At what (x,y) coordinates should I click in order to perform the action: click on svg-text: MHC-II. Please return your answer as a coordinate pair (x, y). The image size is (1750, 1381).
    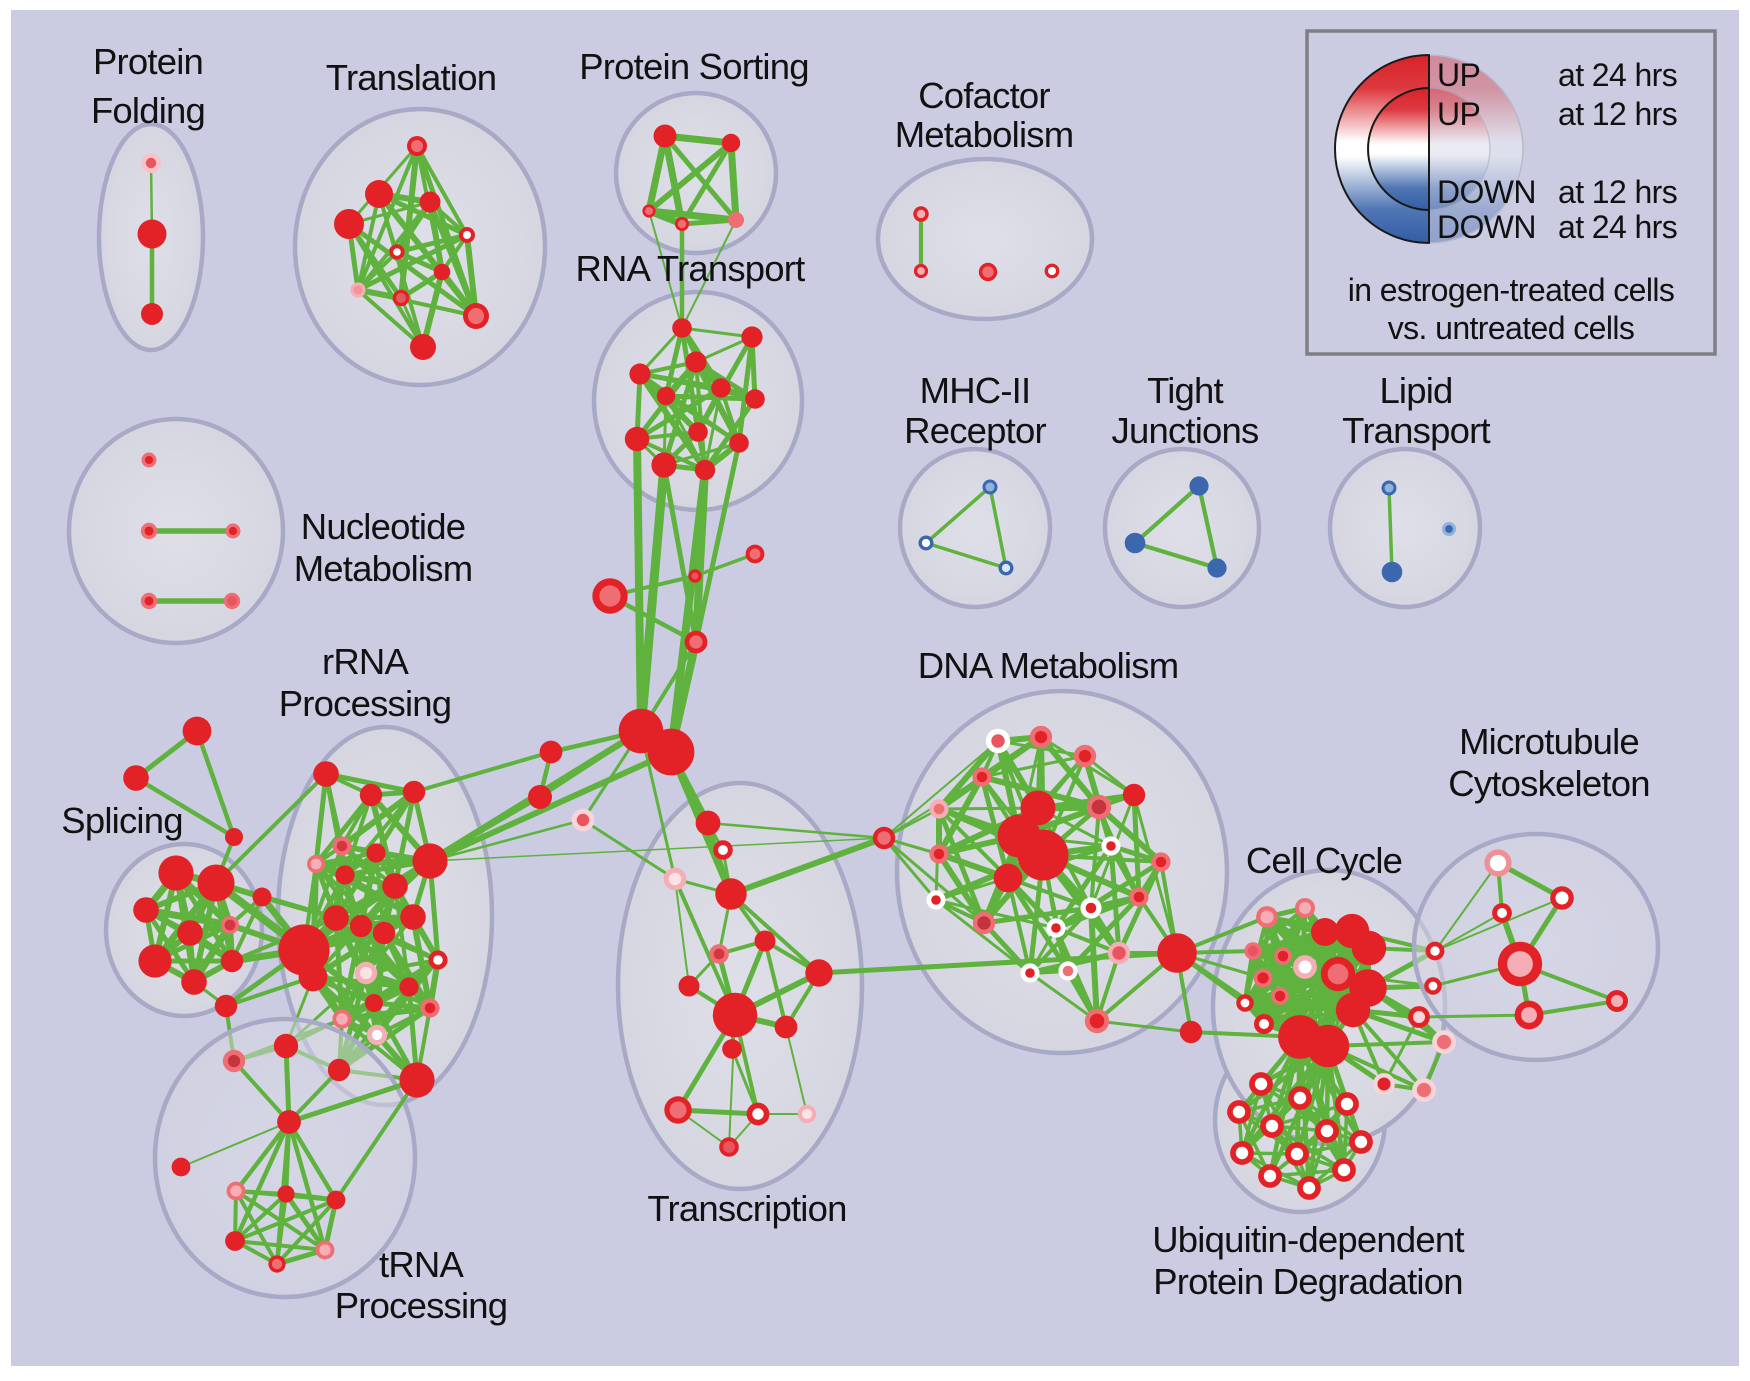
    Looking at the image, I should click on (975, 390).